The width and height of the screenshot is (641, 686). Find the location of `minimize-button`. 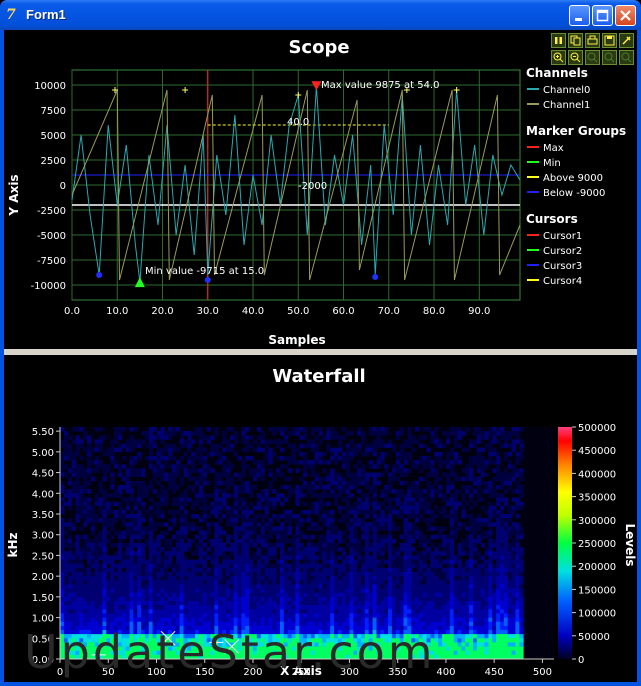

minimize-button is located at coordinates (579, 15).